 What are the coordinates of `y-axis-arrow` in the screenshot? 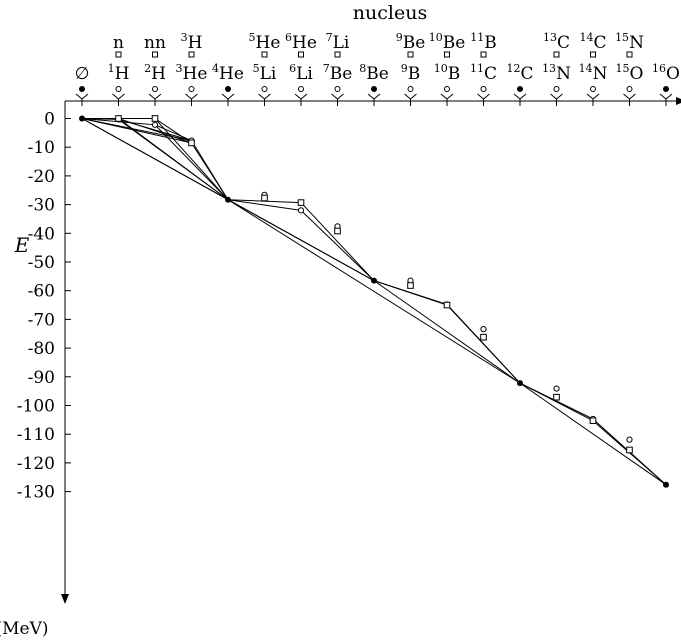 It's located at (65, 599).